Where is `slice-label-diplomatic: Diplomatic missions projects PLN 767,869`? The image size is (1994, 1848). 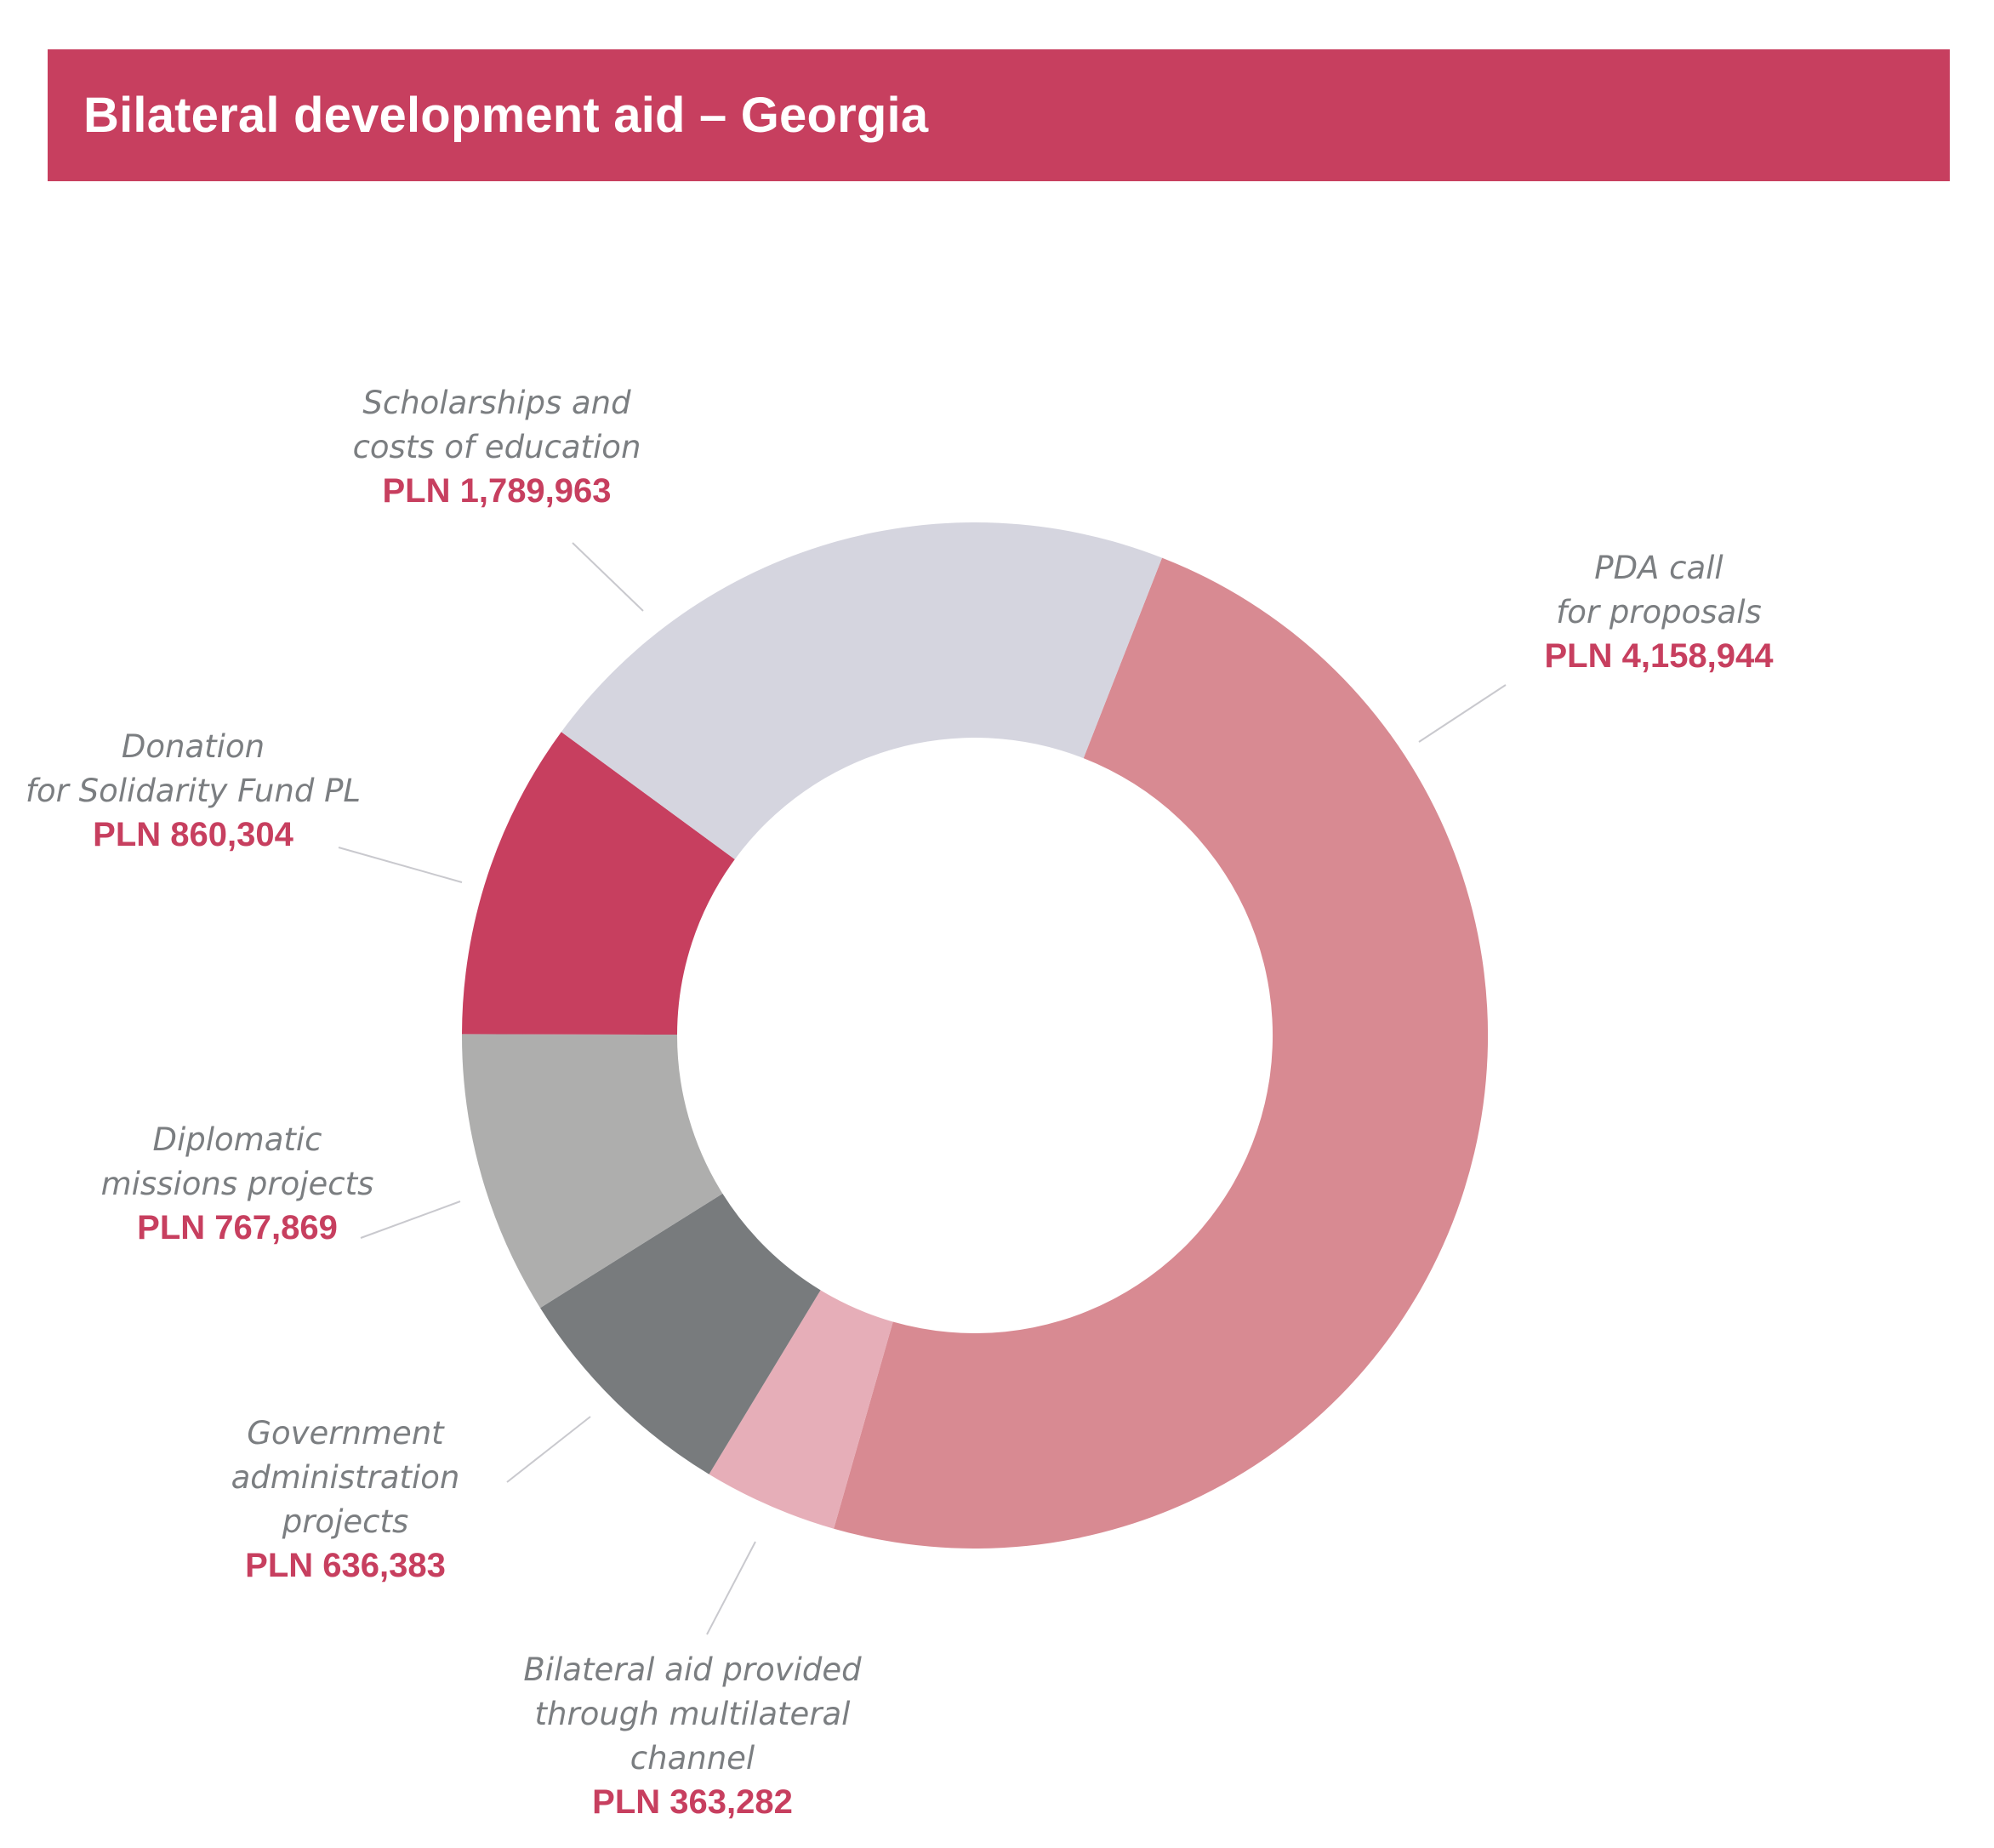 slice-label-diplomatic: Diplomatic missions projects PLN 767,869 is located at coordinates (237, 1184).